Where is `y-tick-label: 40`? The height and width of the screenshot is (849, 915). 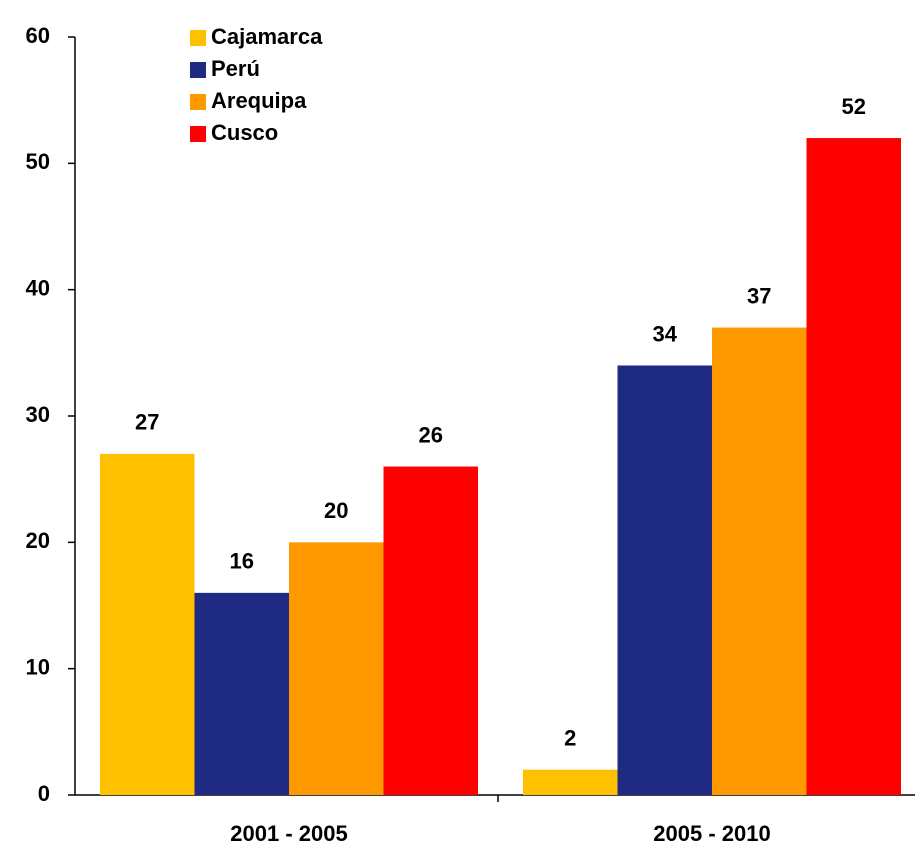
y-tick-label: 40 is located at coordinates (38, 287).